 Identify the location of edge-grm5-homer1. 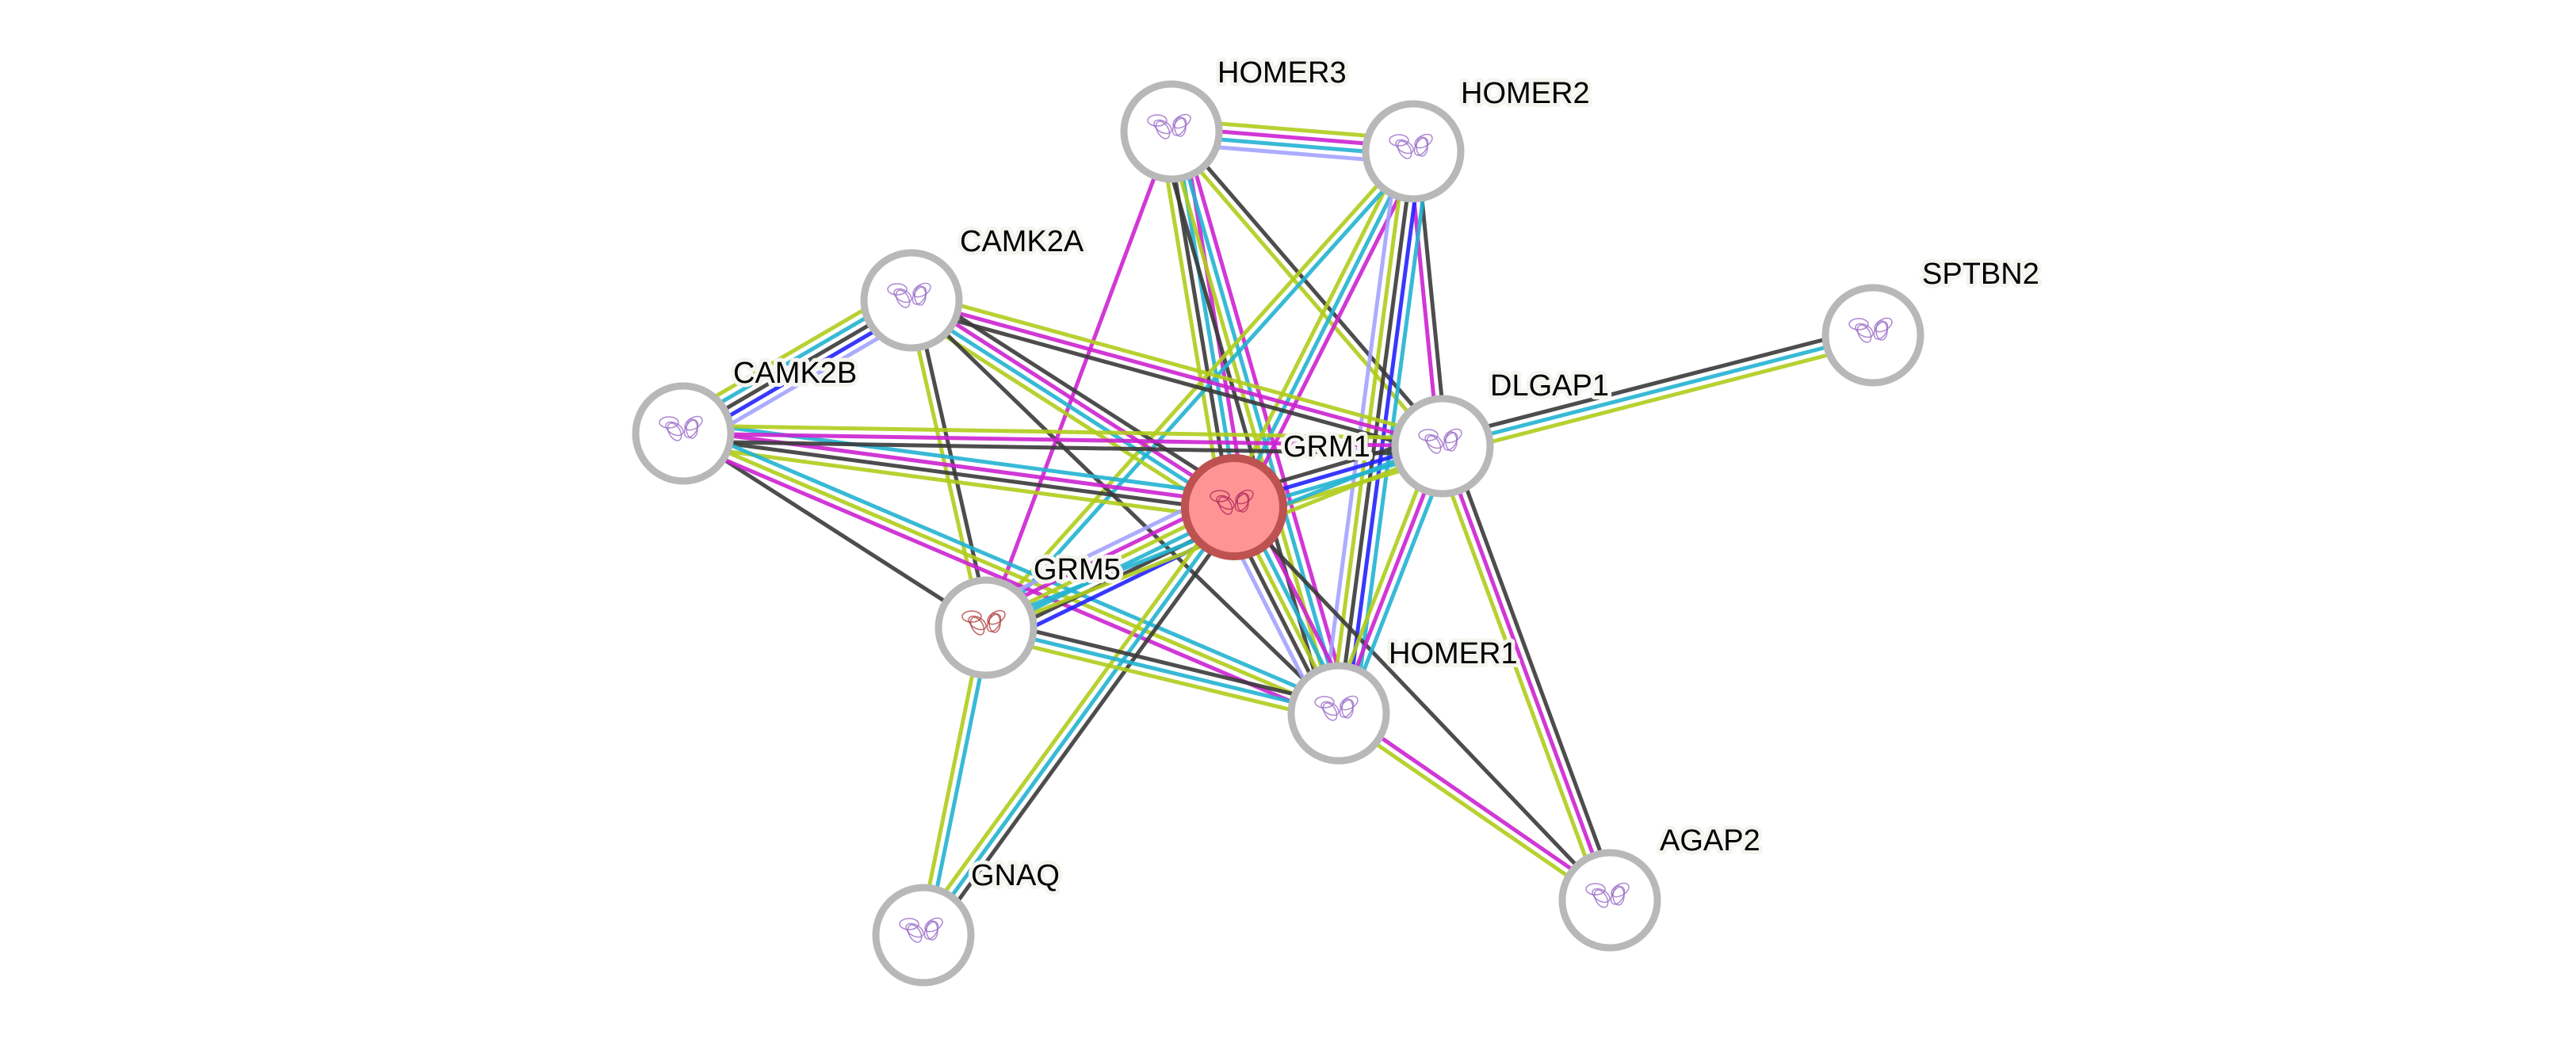
(1162, 670).